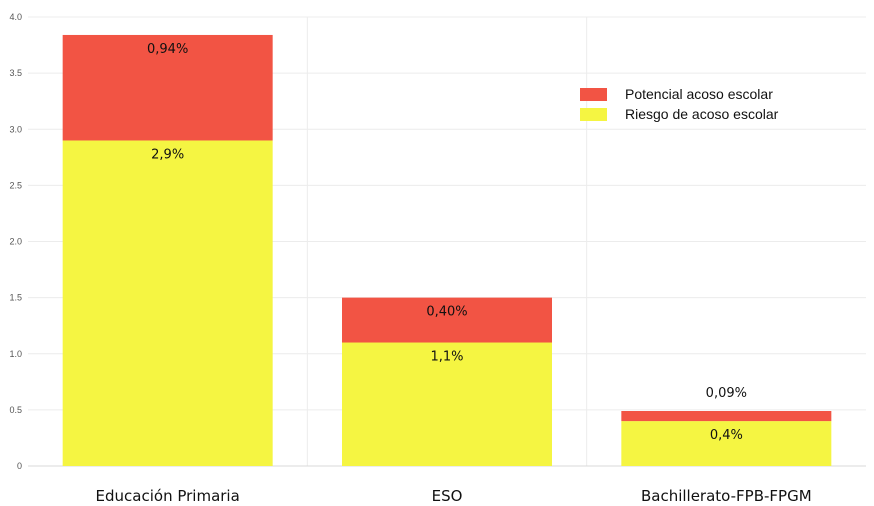 The image size is (874, 506). What do you see at coordinates (15, 73) in the screenshot?
I see `y-tick-label: 3.5` at bounding box center [15, 73].